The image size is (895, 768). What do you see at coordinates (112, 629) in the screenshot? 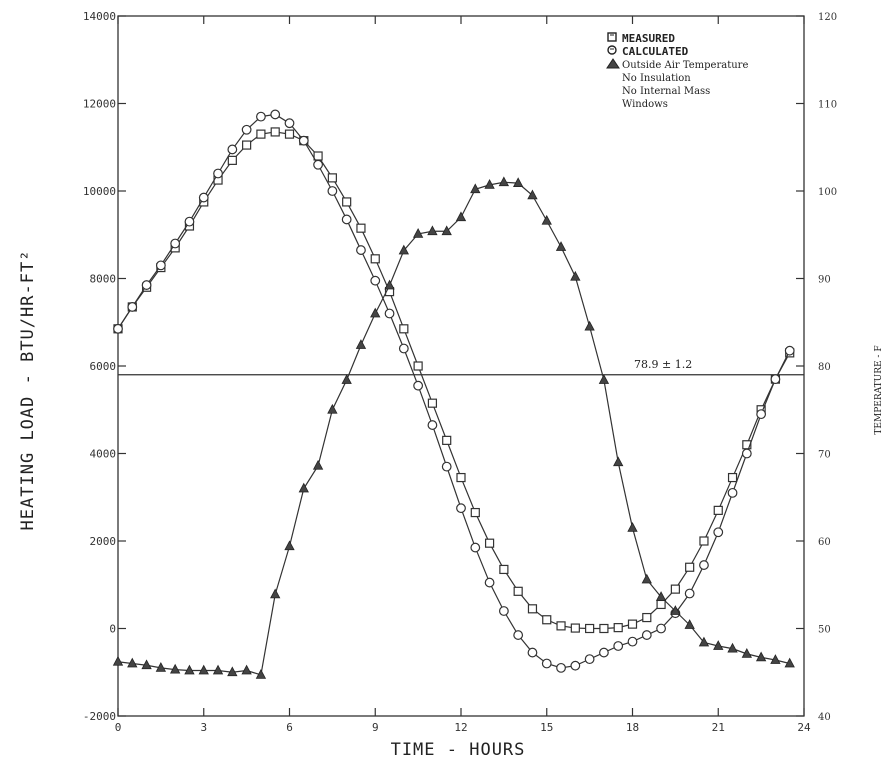
I see `y-tick-label: 0` at bounding box center [112, 629].